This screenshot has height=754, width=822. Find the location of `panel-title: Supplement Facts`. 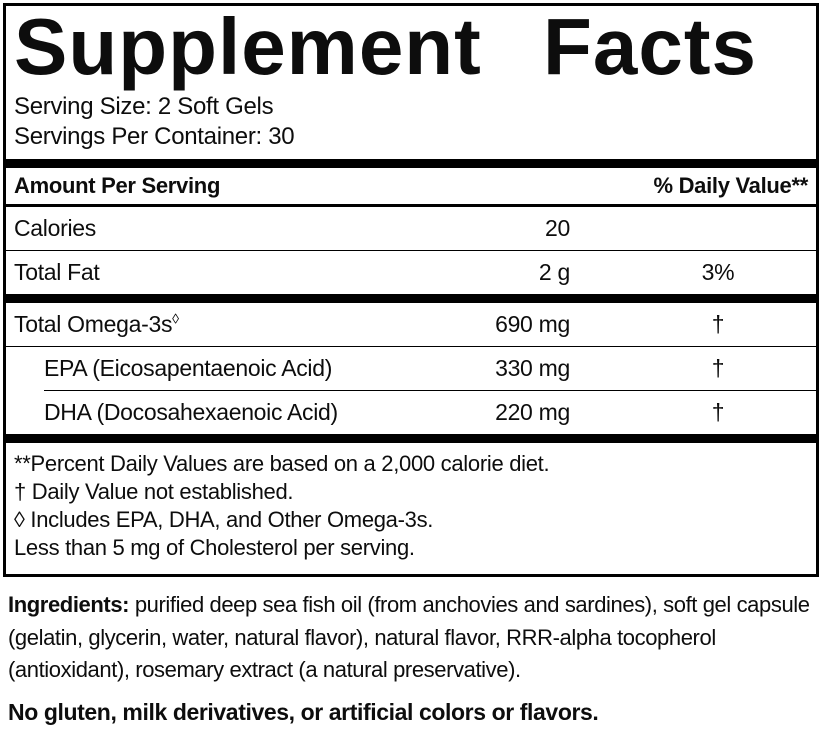

panel-title: Supplement Facts is located at coordinates (386, 47).